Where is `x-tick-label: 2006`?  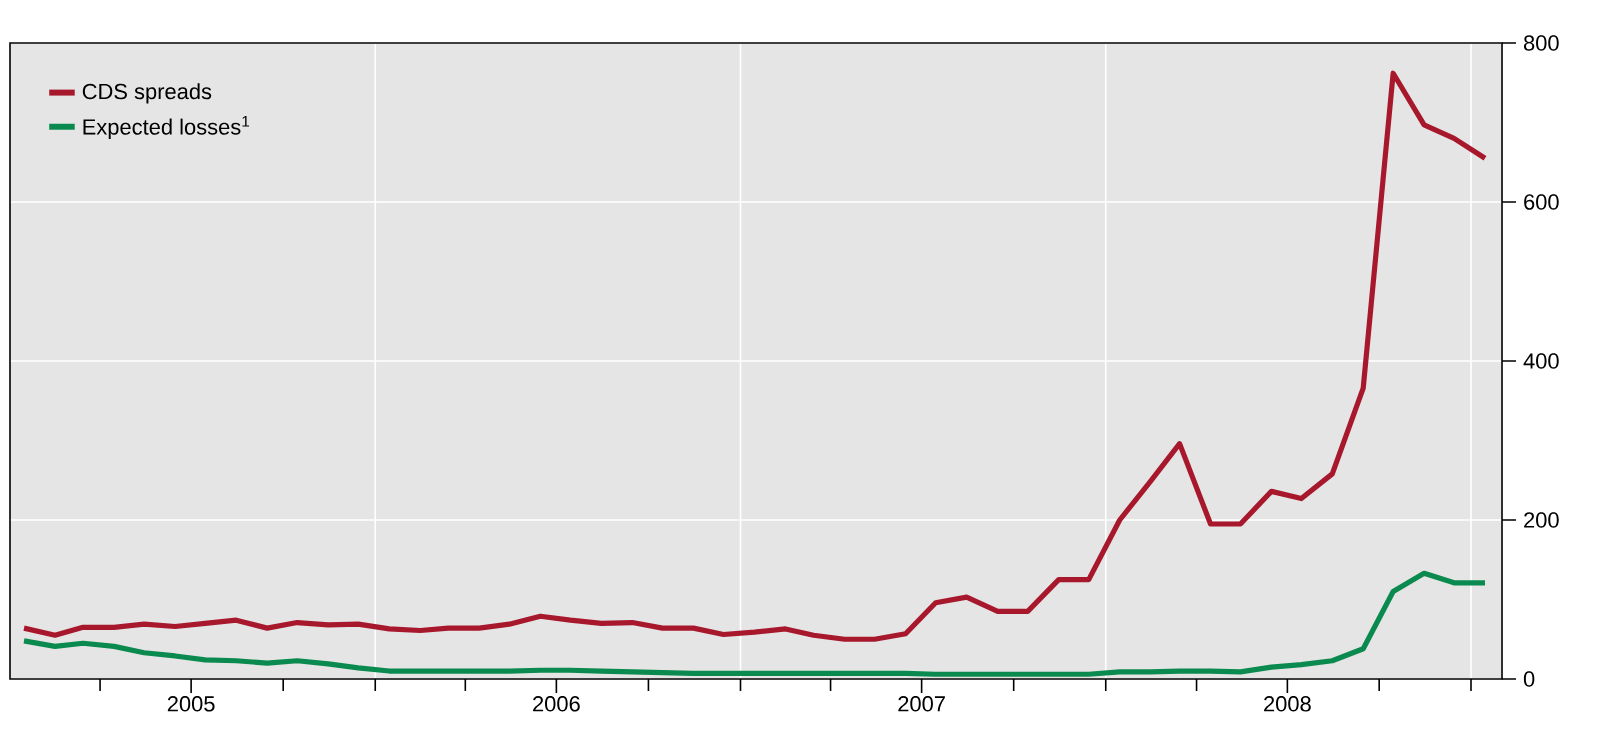
x-tick-label: 2006 is located at coordinates (556, 704).